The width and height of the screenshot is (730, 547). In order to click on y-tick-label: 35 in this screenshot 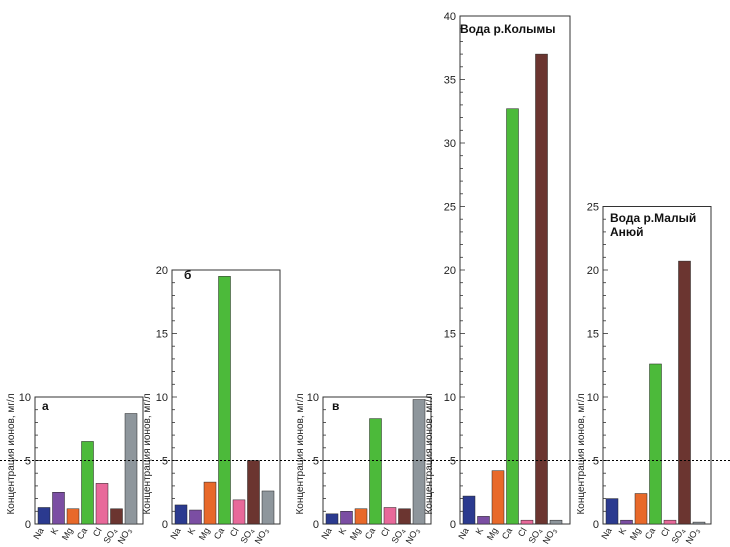, I will do `click(450, 81)`.